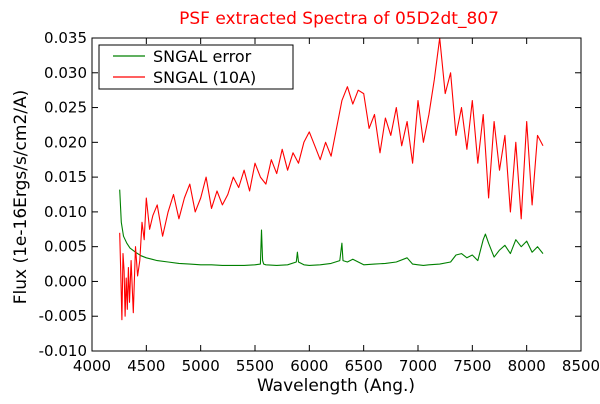 The height and width of the screenshot is (404, 600). What do you see at coordinates (65, 281) in the screenshot?
I see `y-tick-label: 0.000` at bounding box center [65, 281].